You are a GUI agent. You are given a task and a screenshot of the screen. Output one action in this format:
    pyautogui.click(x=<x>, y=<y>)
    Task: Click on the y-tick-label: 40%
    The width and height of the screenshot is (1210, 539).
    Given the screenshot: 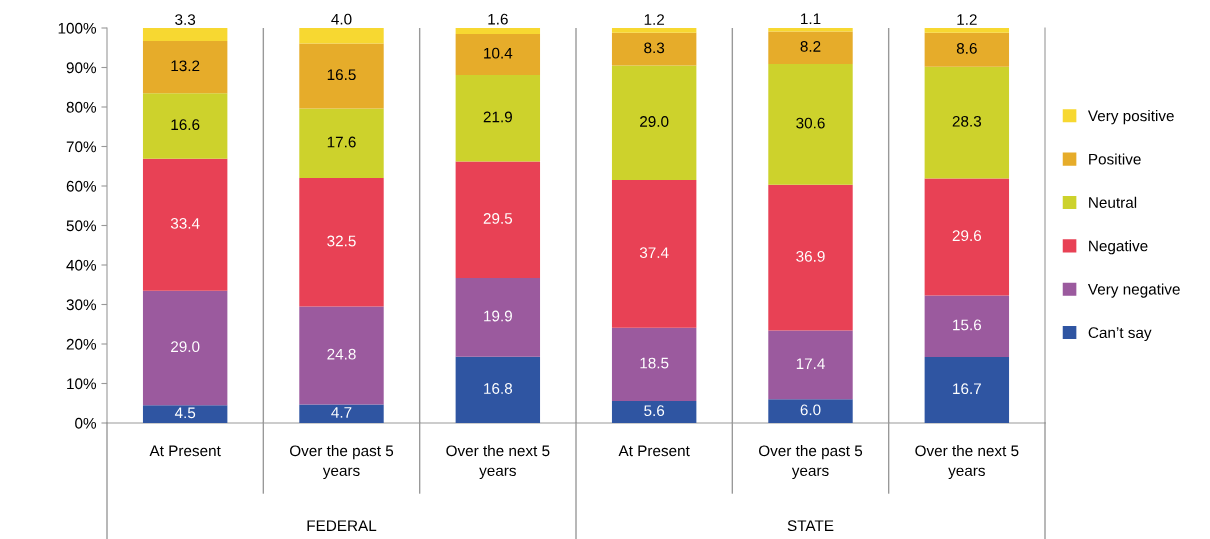 What is the action you would take?
    pyautogui.click(x=81, y=265)
    